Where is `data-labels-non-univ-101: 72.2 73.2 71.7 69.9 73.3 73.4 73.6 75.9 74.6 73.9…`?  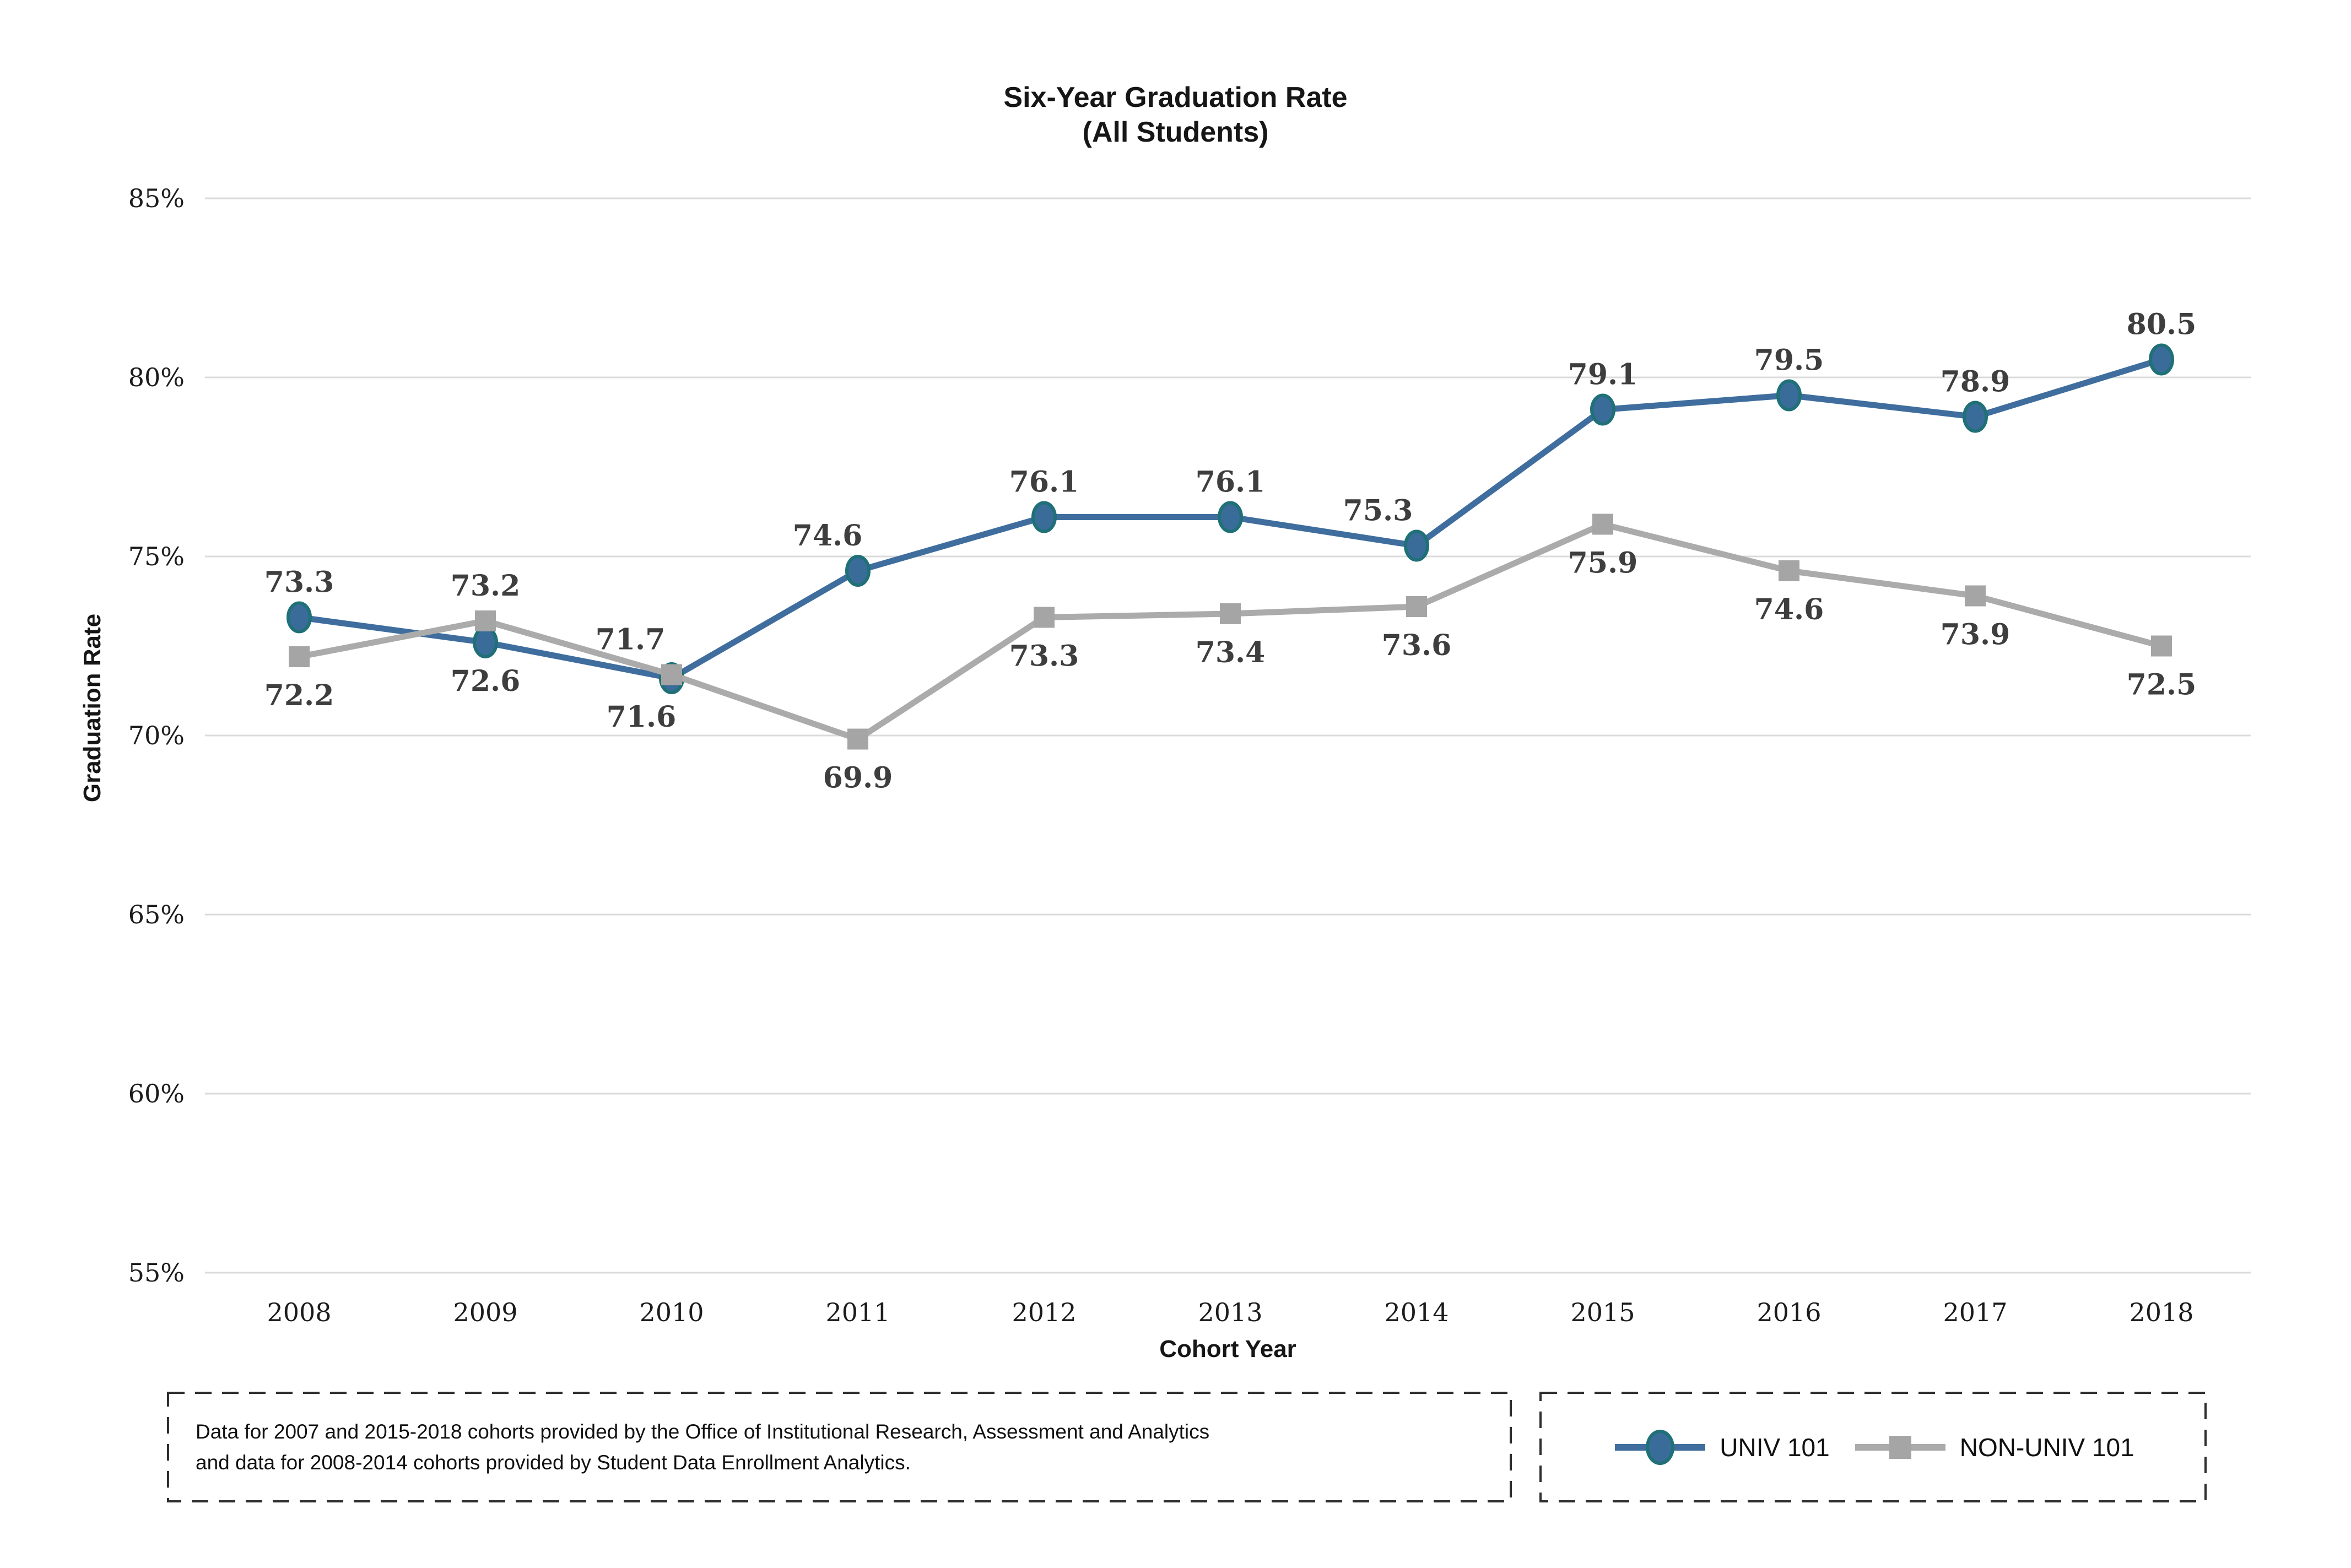 data-labels-non-univ-101: 72.2 73.2 71.7 69.9 73.3 73.4 73.6 75.9 74.6 73.9… is located at coordinates (1230, 671).